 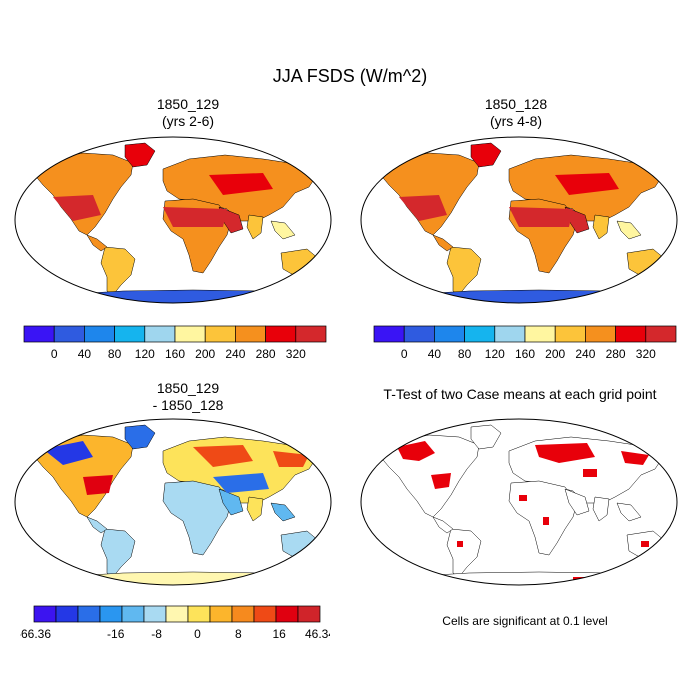 I want to click on map1-sahara-hot, so click(x=195, y=217).